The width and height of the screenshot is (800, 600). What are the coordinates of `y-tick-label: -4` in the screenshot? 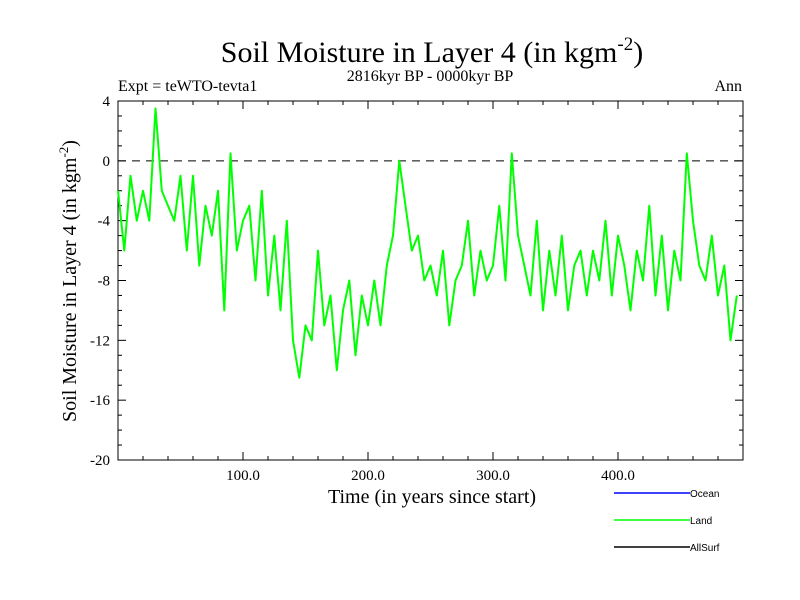 It's located at (104, 222).